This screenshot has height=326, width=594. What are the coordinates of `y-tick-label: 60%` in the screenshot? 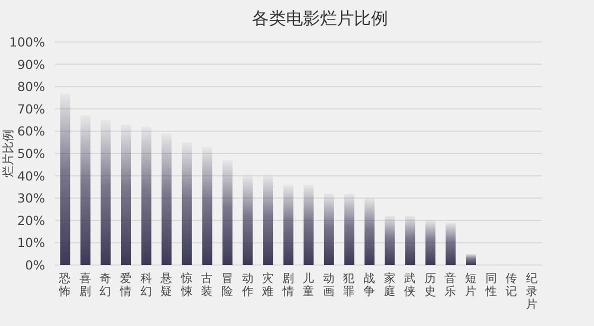 It's located at (31, 131).